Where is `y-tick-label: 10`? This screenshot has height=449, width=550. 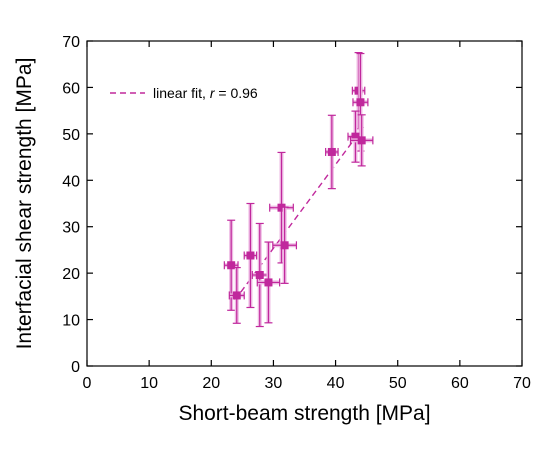
y-tick-label: 10 is located at coordinates (71, 321).